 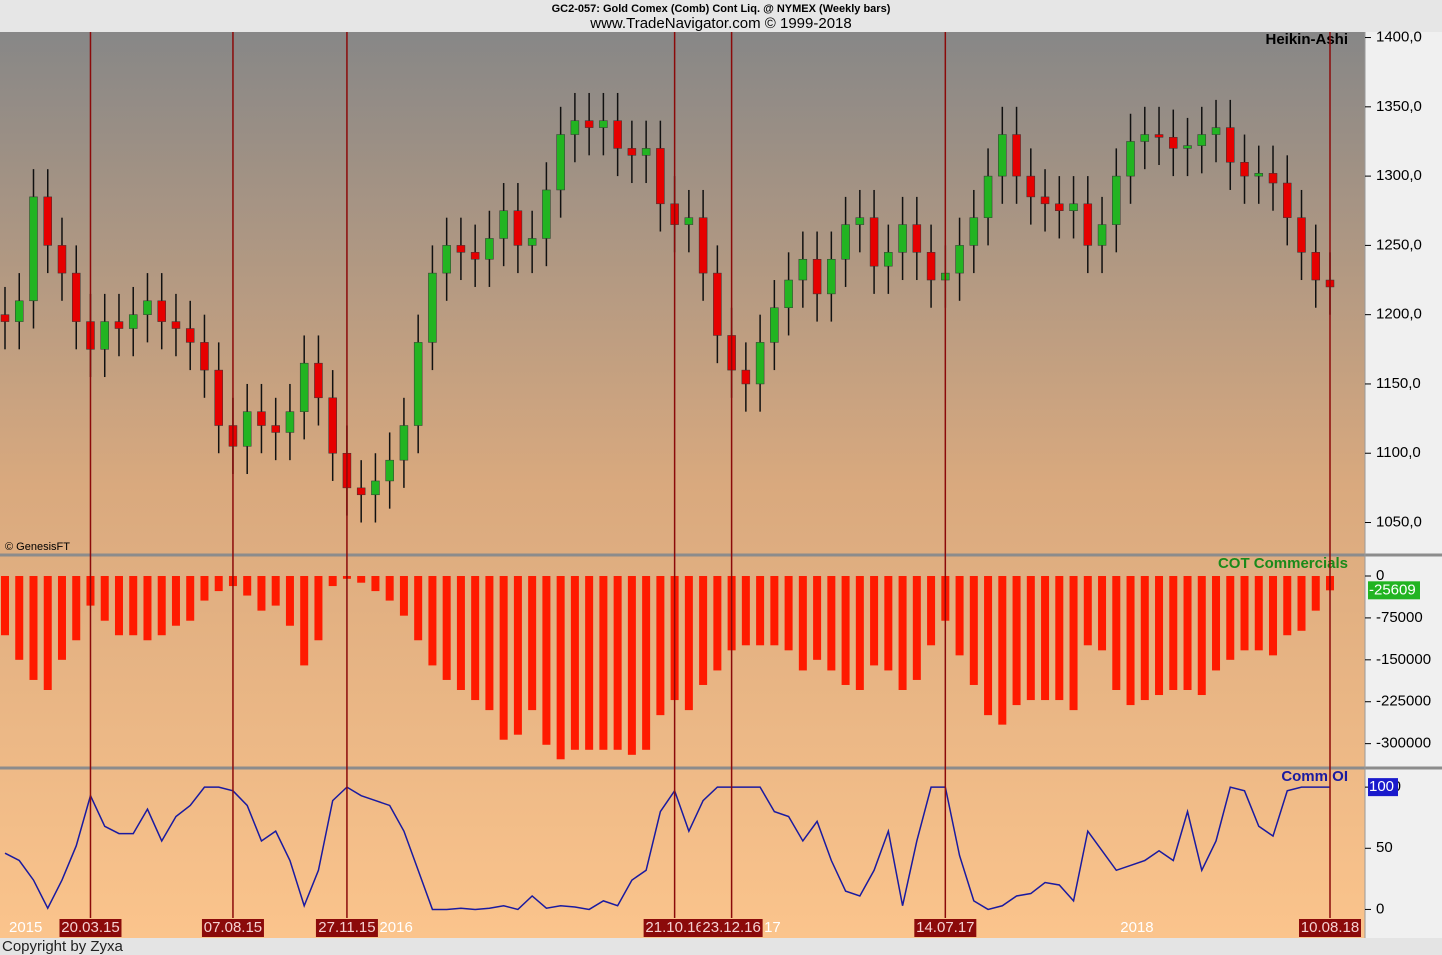 I want to click on y-tick-label: 1400,0, so click(x=1399, y=37).